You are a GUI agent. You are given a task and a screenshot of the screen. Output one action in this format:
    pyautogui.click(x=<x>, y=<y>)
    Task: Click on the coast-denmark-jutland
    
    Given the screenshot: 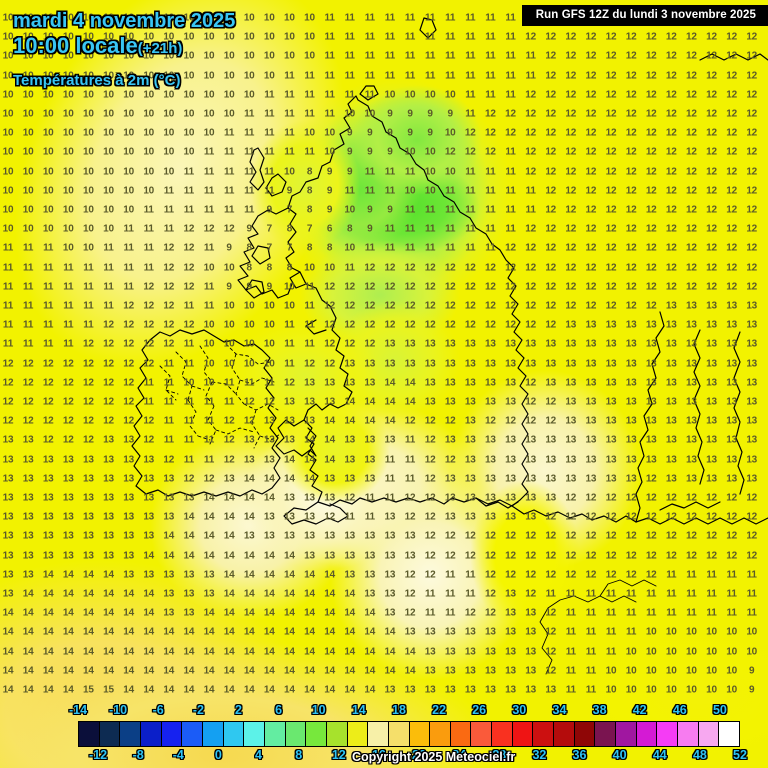 What is the action you would take?
    pyautogui.click(x=699, y=407)
    